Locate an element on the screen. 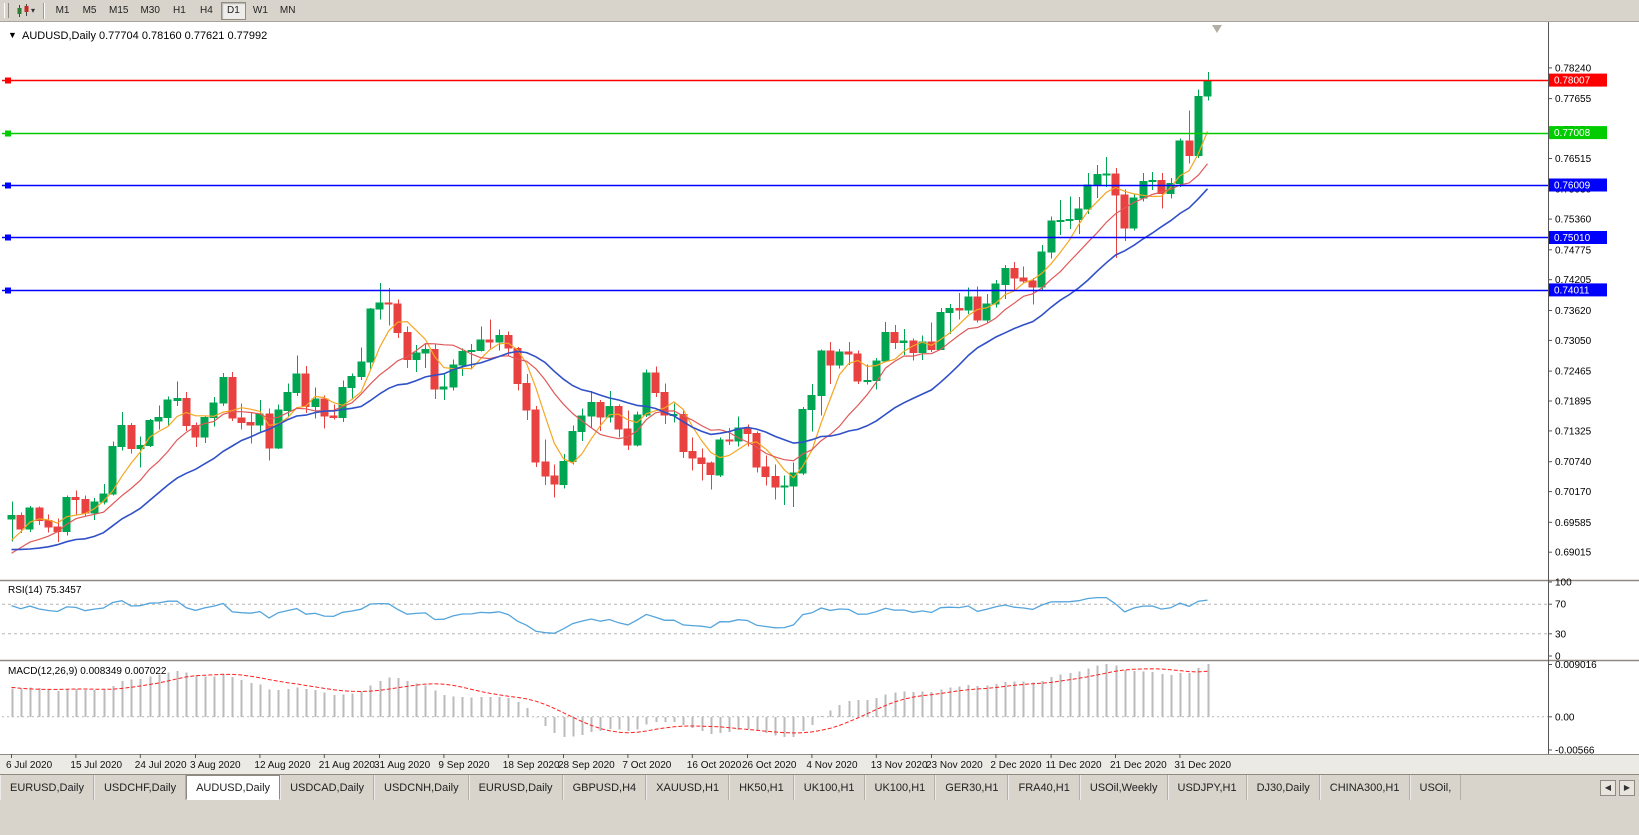 The width and height of the screenshot is (1639, 835). time-axis-label: 24 Jul 2020 is located at coordinates (161, 765).